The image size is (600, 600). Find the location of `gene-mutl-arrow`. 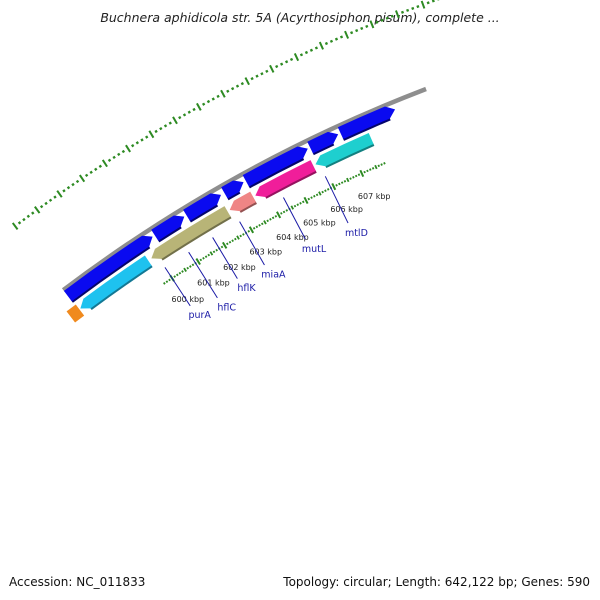

gene-mutl-arrow is located at coordinates (285, 178).